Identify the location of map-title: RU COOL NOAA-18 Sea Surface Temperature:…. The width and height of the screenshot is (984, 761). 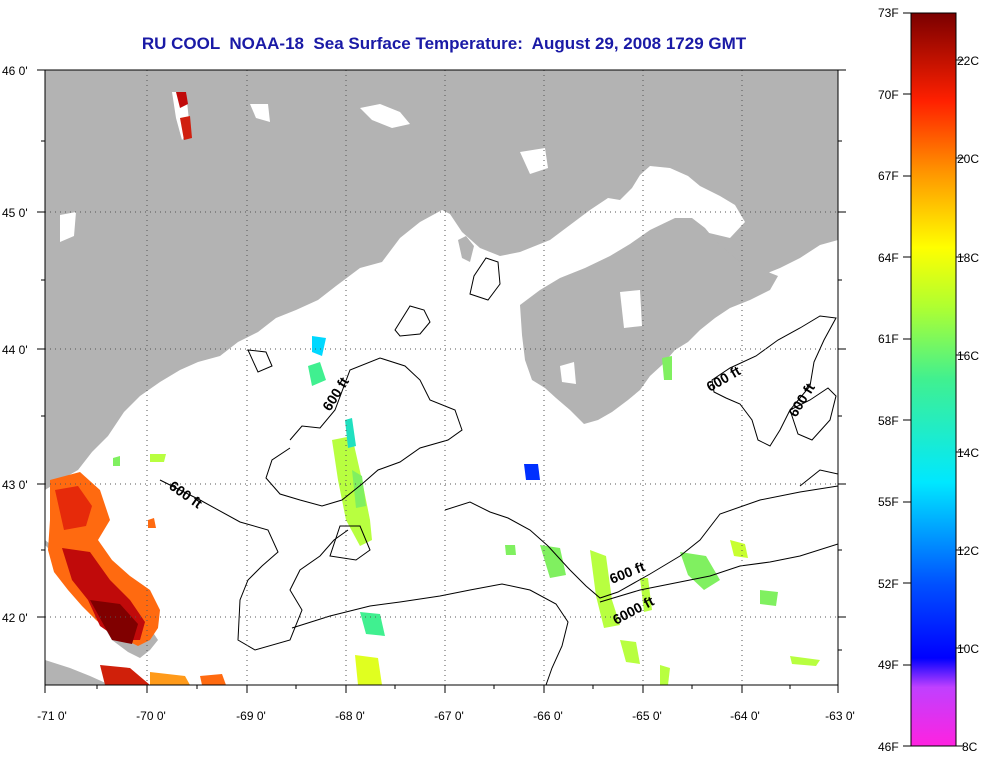
(444, 43).